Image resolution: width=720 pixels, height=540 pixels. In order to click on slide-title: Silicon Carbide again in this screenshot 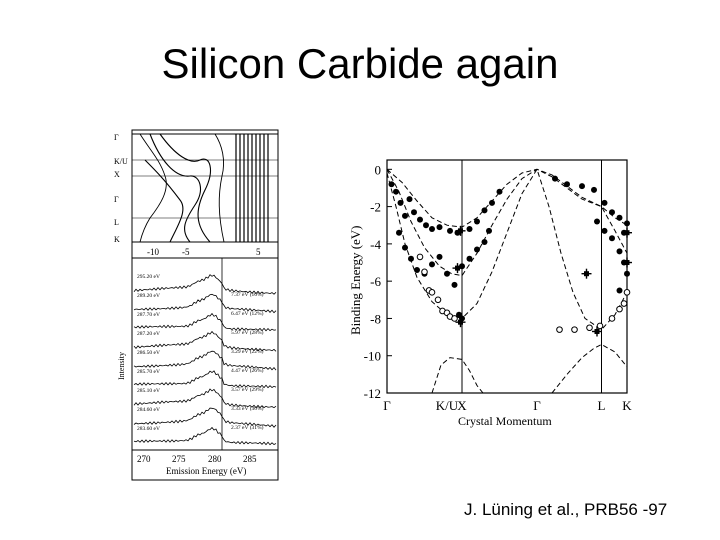, I will do `click(360, 63)`.